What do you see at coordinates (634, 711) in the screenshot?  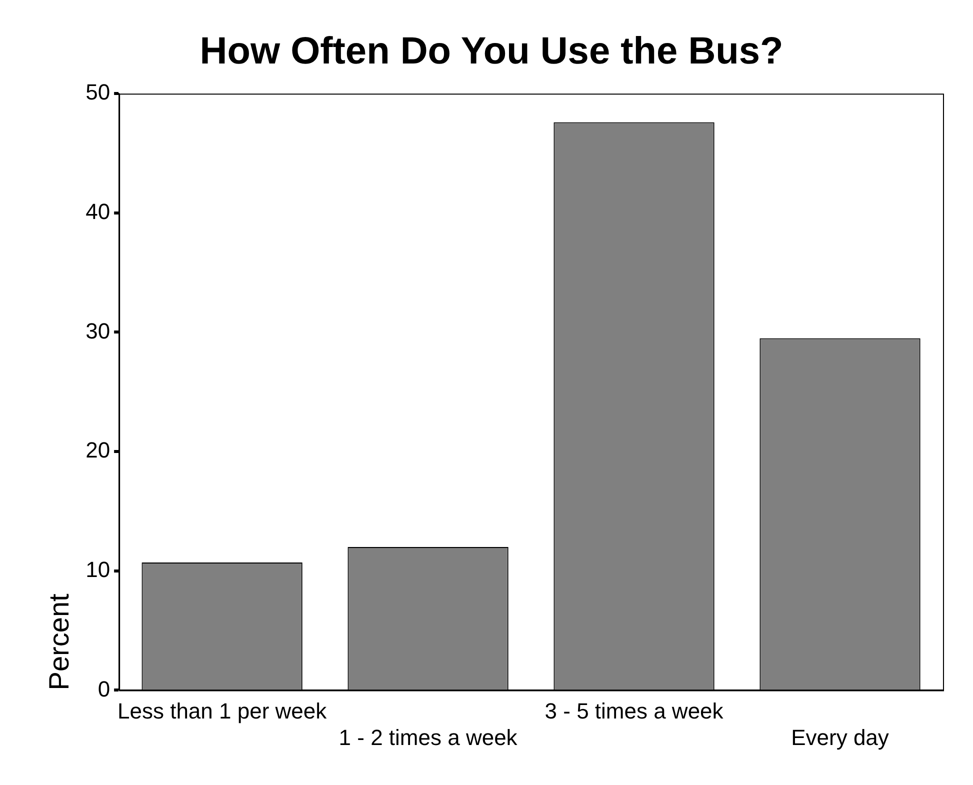 I see `x-tick-label: 3 - 5 times a week` at bounding box center [634, 711].